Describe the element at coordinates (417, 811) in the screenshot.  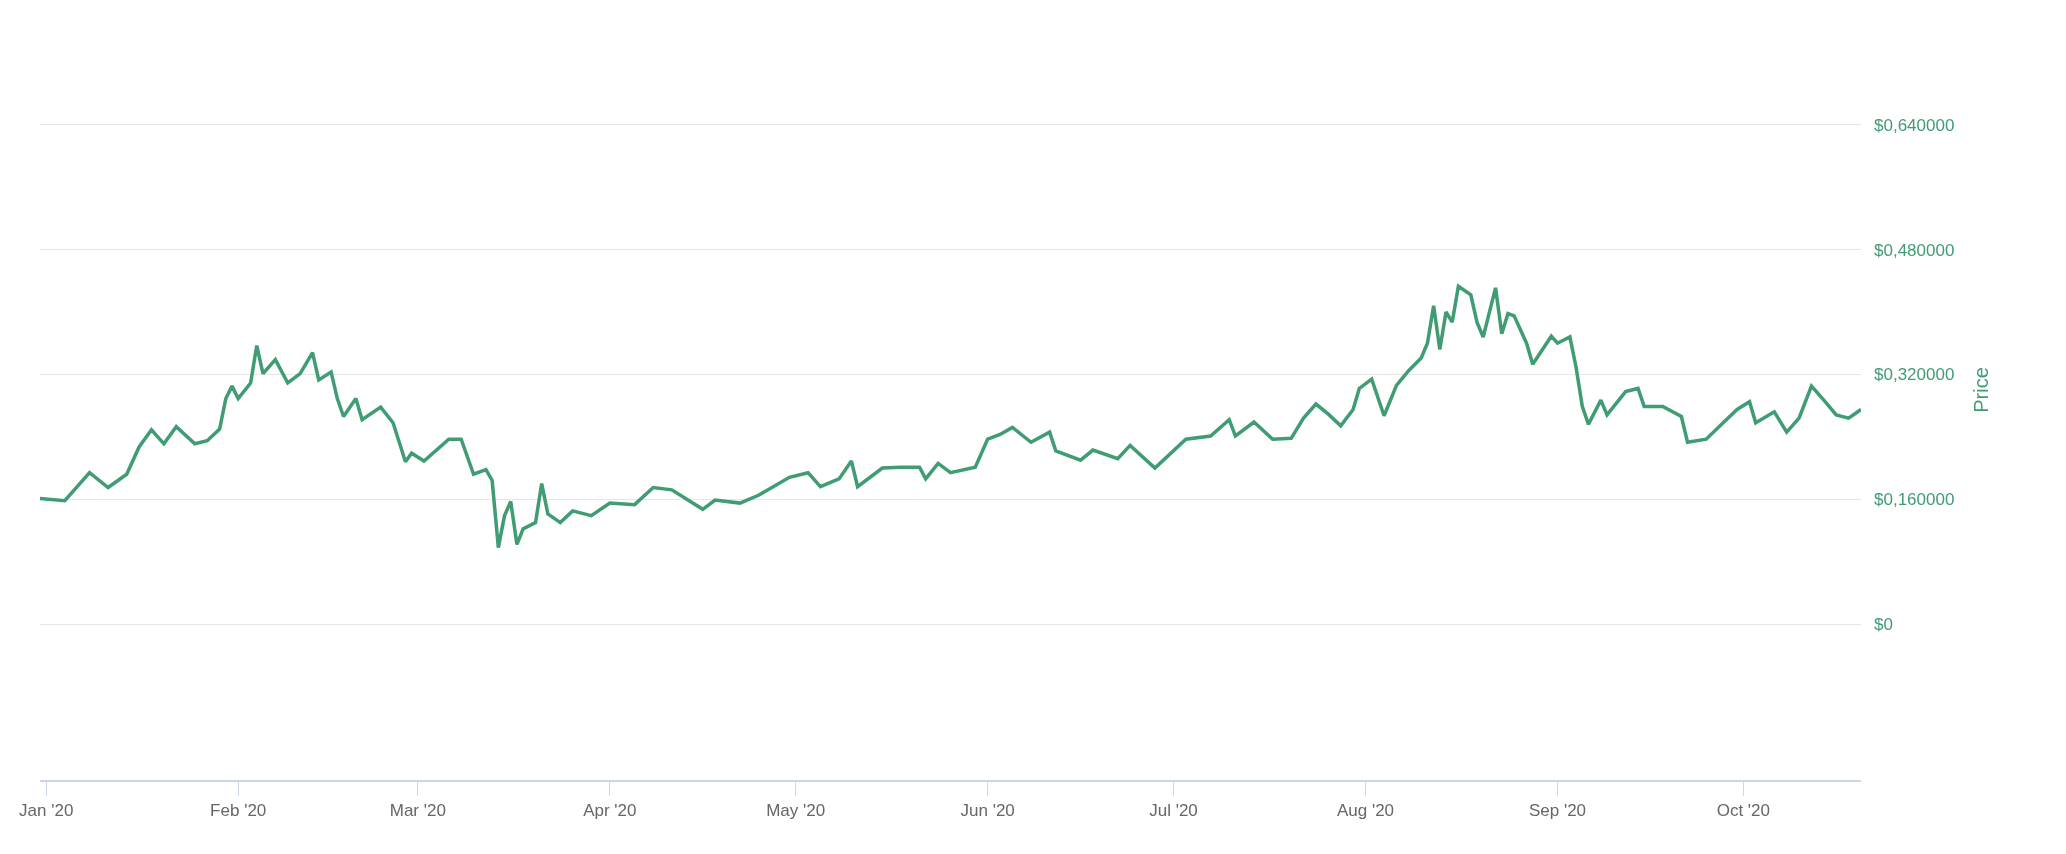
I see `x-tick-label: Mar '20` at that location.